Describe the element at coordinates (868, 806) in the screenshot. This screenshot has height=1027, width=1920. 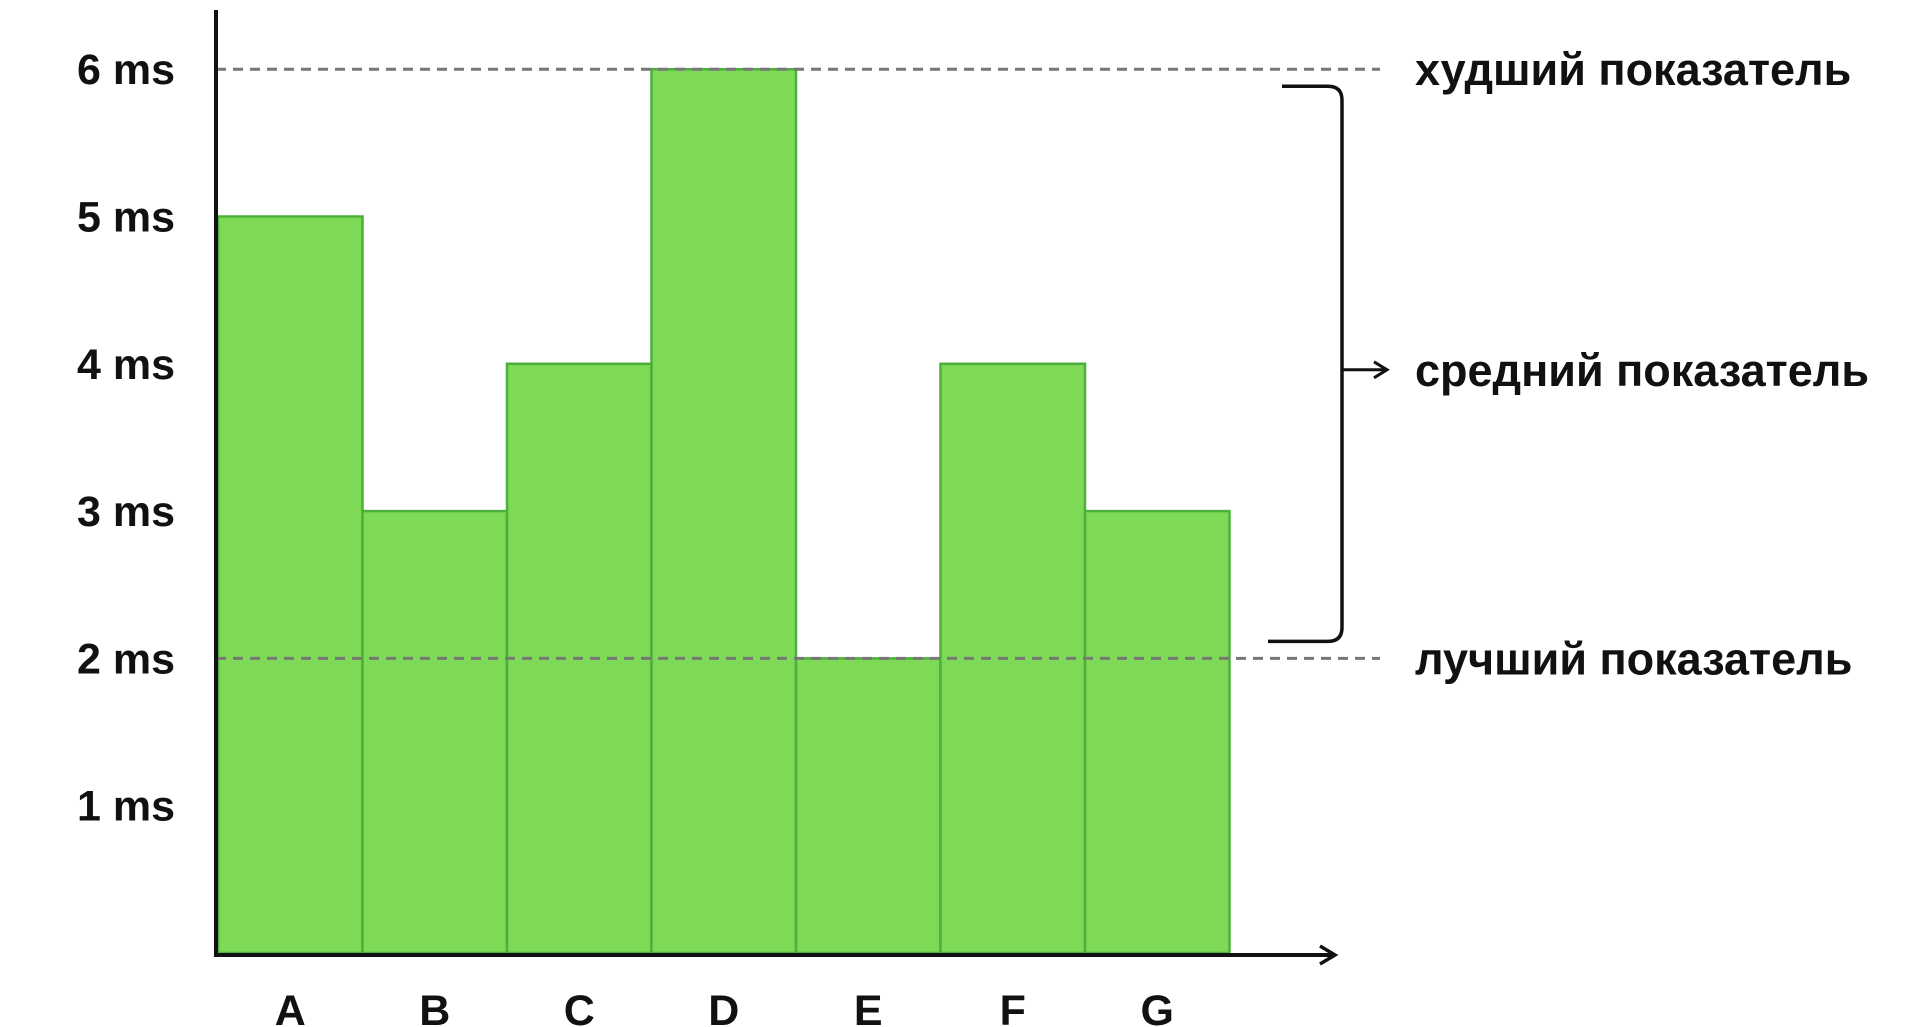
I see `bar-E` at that location.